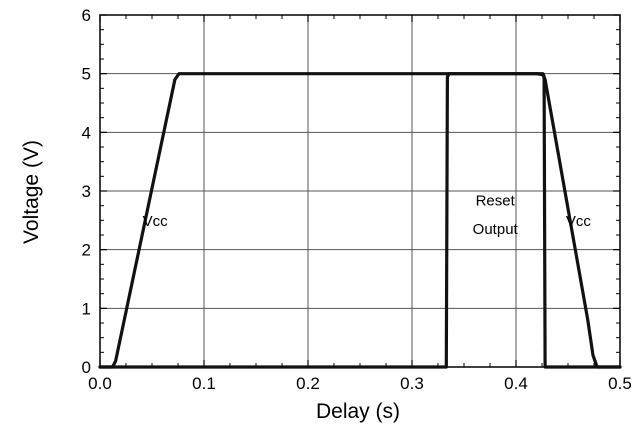 Image resolution: width=636 pixels, height=428 pixels. Describe the element at coordinates (579, 221) in the screenshot. I see `annotation-vcc_fall: Vcc` at that location.